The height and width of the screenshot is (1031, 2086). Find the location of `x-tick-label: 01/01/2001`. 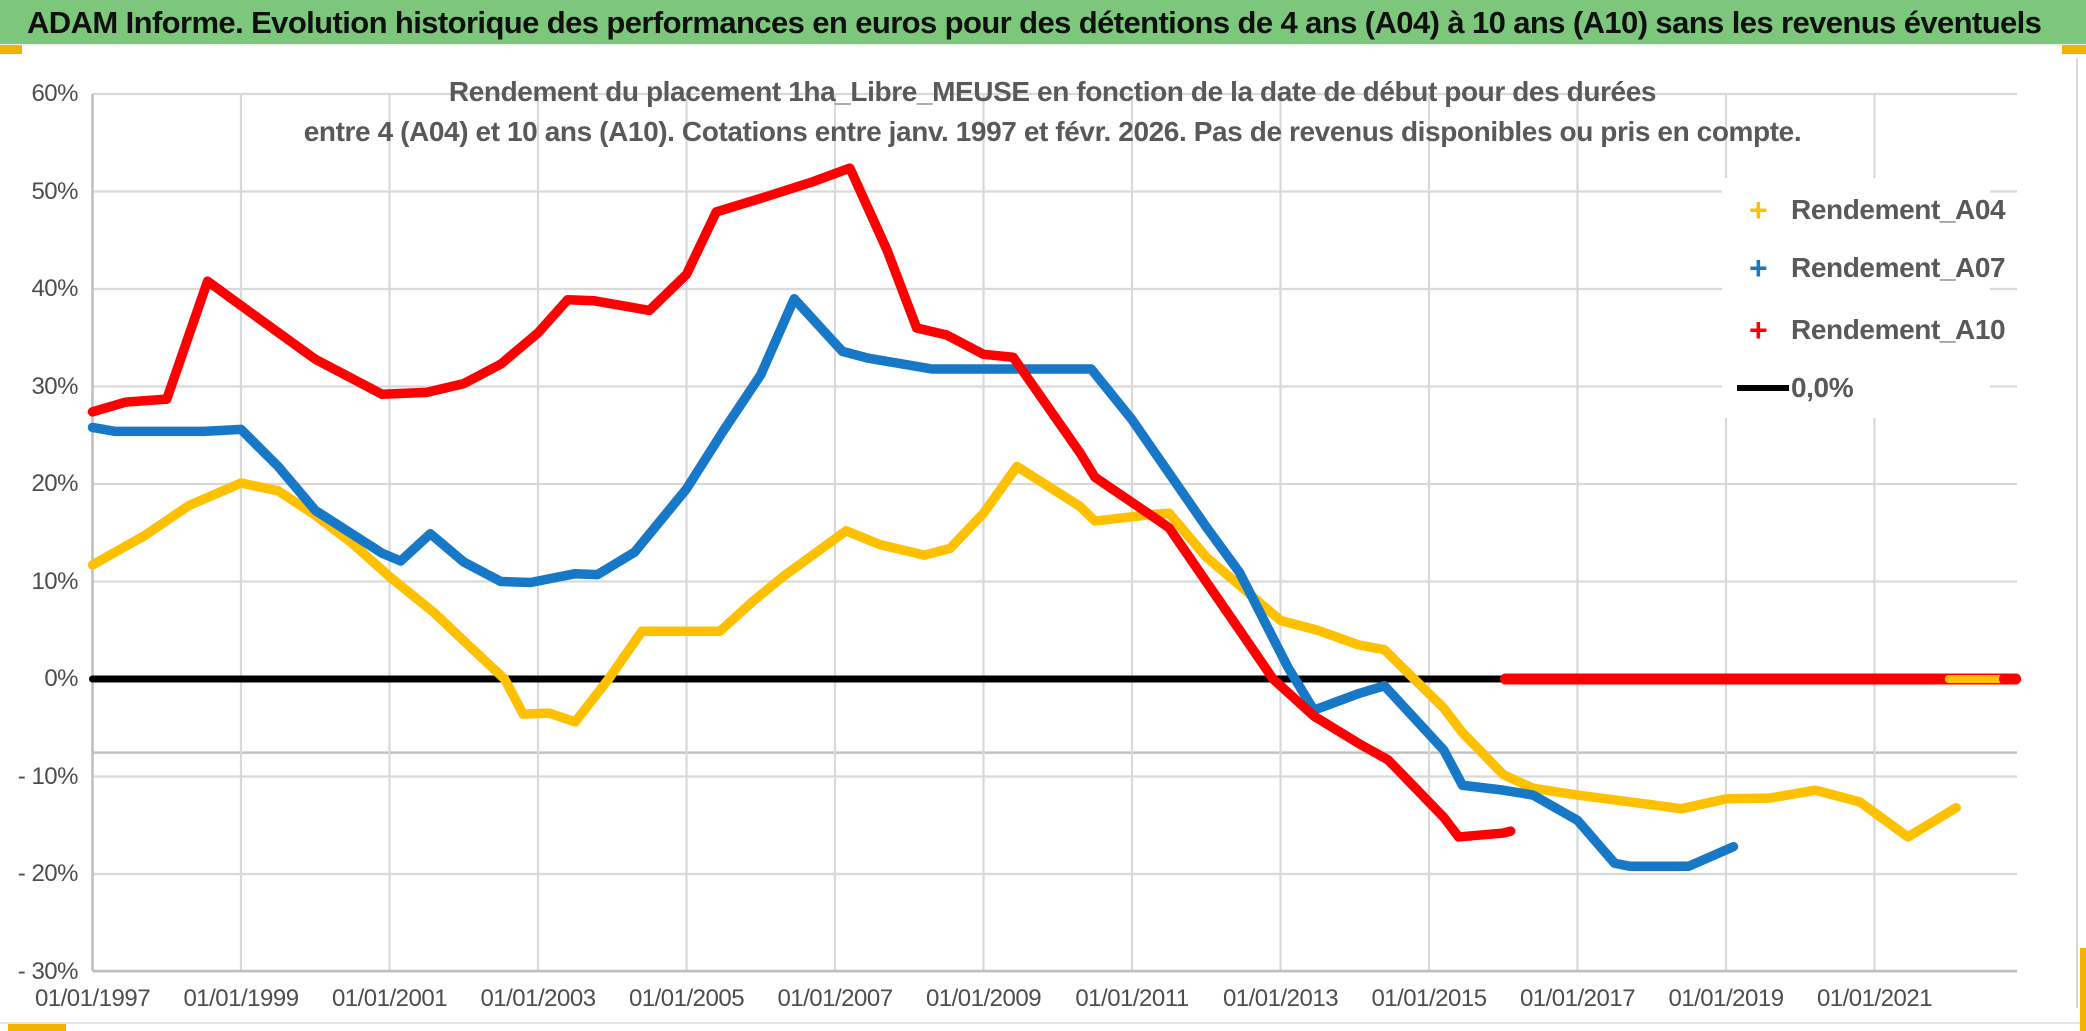

x-tick-label: 01/01/2001 is located at coordinates (389, 998).